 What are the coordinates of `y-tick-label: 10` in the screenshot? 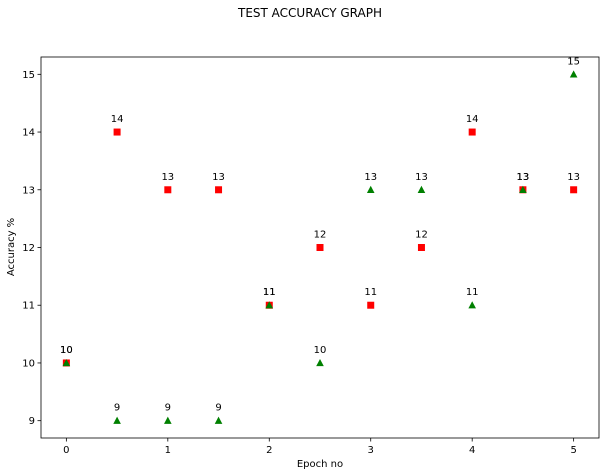 It's located at (28, 363).